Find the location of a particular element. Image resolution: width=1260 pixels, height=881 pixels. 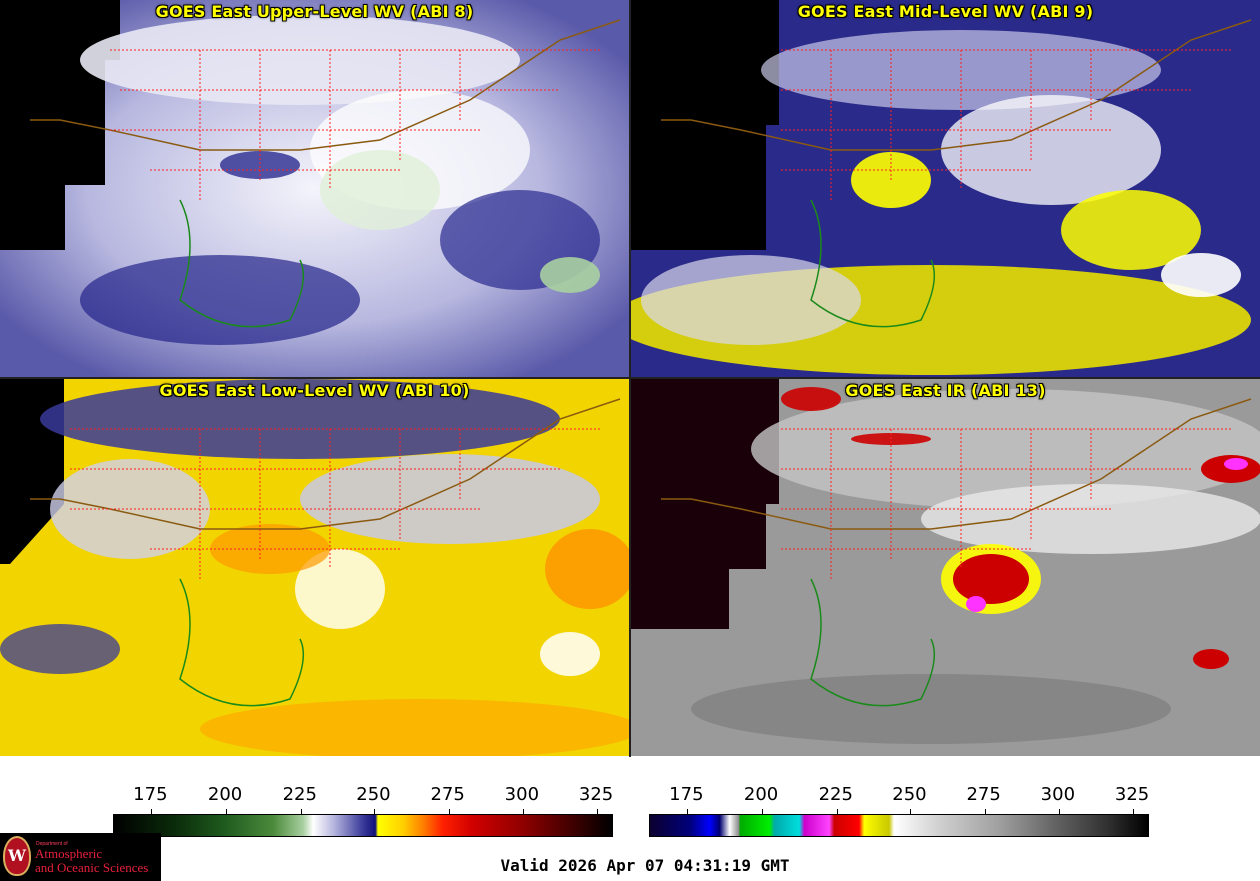

colorbar-left-tick-labels: 175 200 225 250 275 300 325 is located at coordinates (363, 796).